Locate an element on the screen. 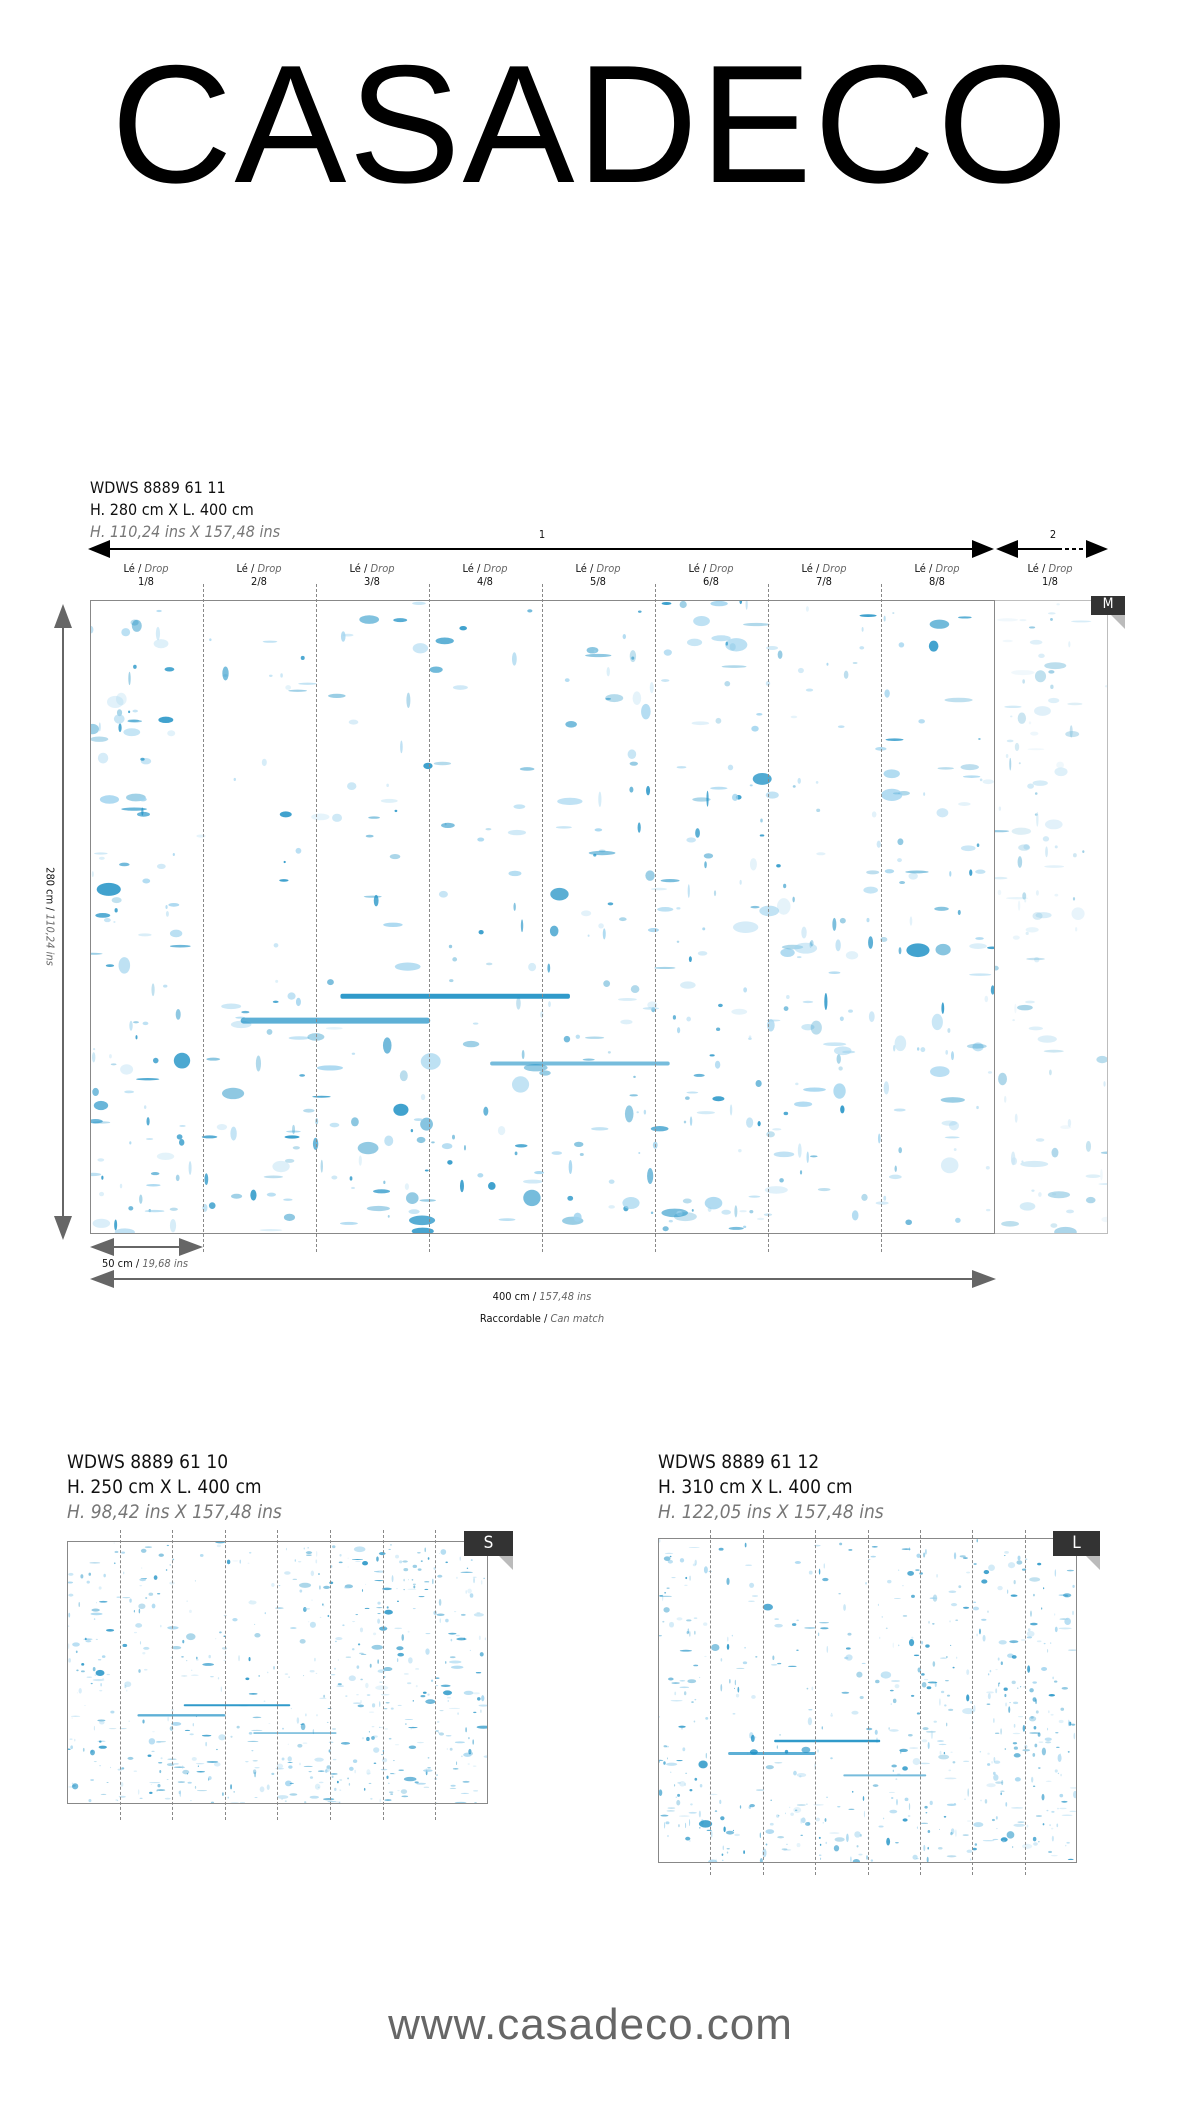 The height and width of the screenshot is (2126, 1181). website-link: www.casadeco.com is located at coordinates (590, 2024).